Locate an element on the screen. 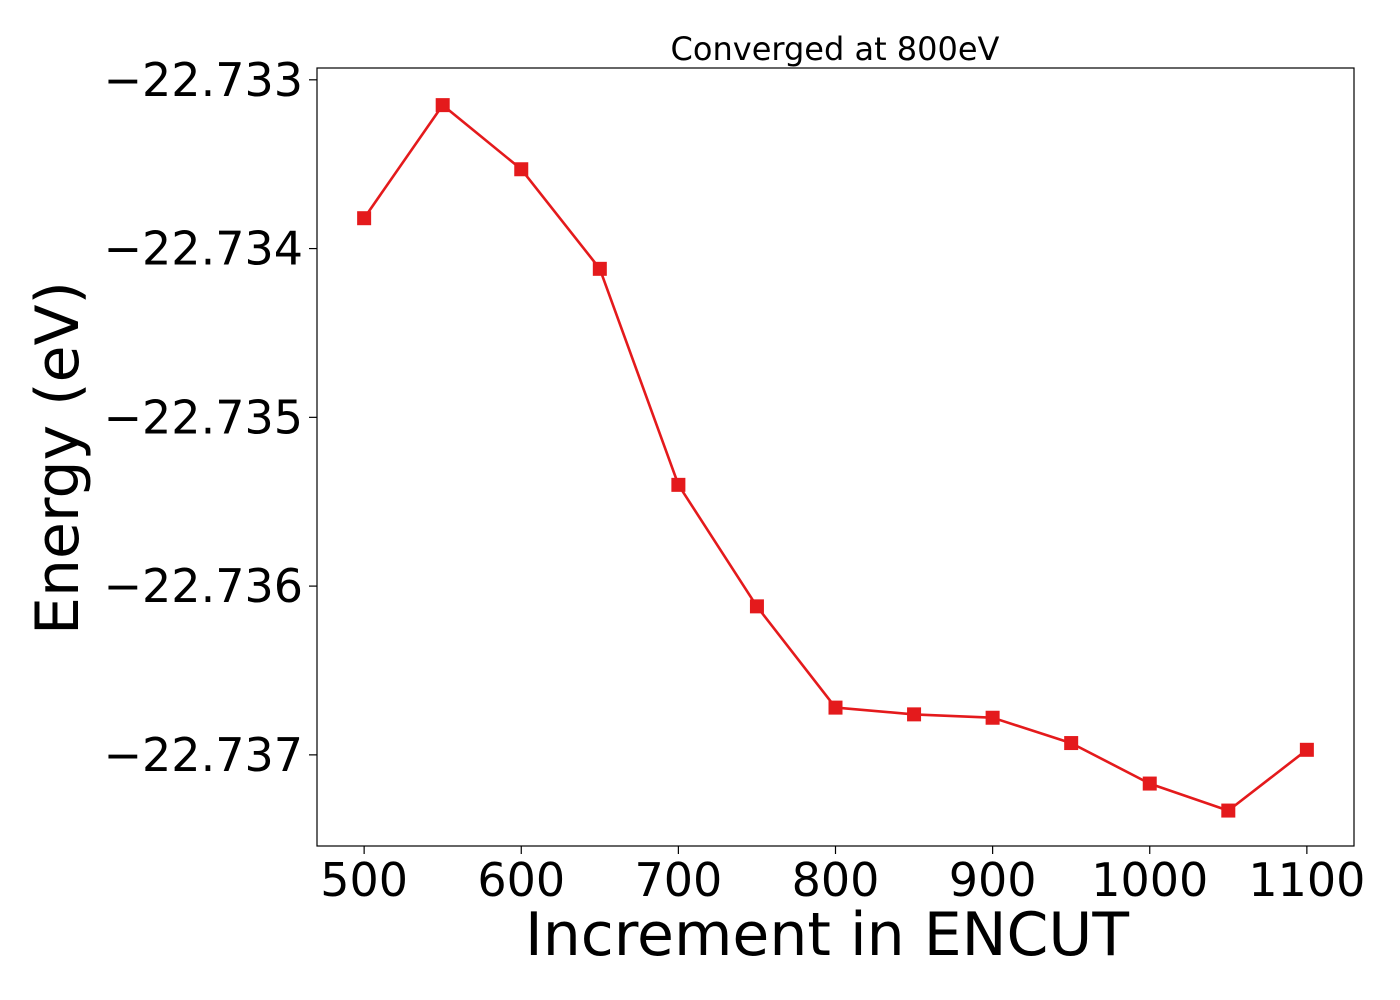  x-axis-ticks: 500 600 700 800 900 1000 1100 is located at coordinates (842, 876).